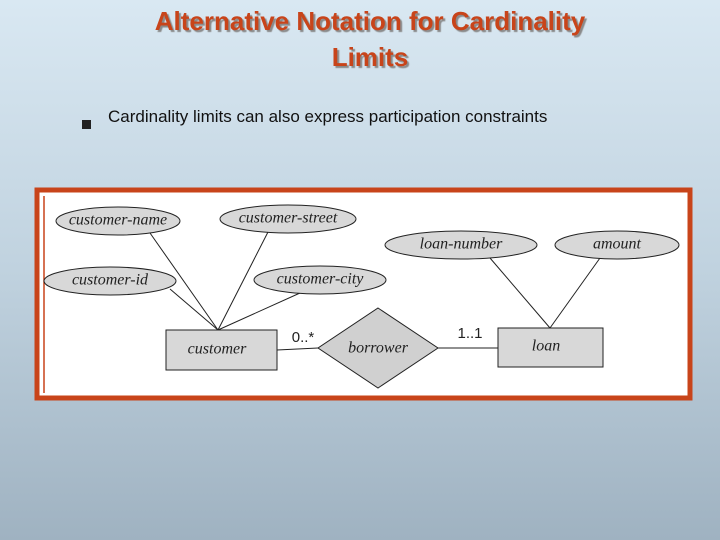 The image size is (720, 540). I want to click on relationship, so click(378, 348).